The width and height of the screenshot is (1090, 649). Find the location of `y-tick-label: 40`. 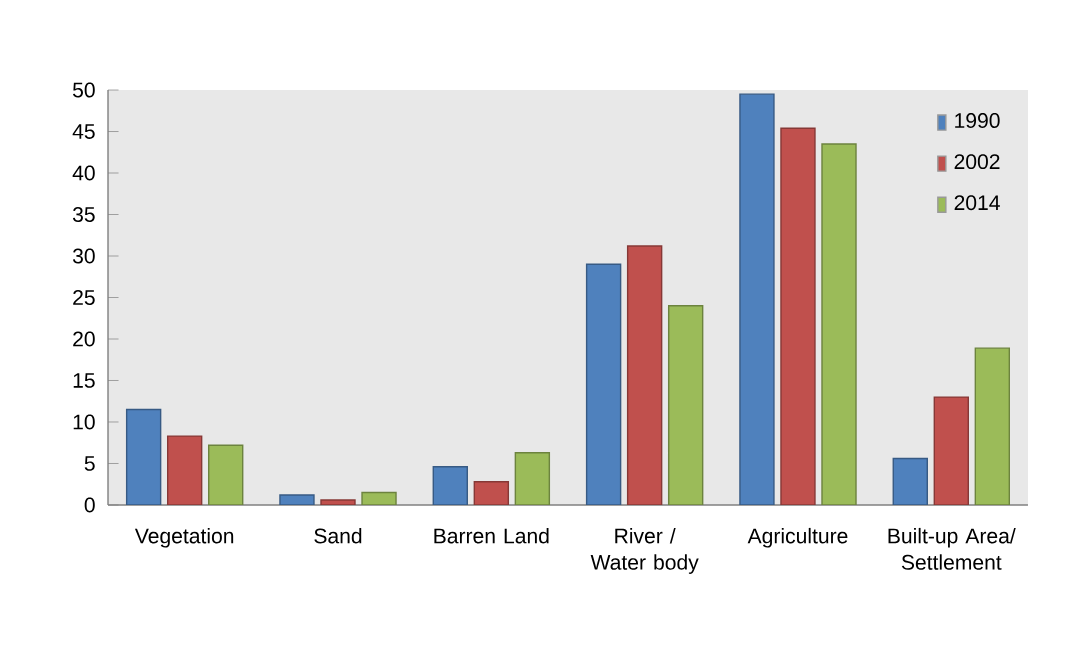

y-tick-label: 40 is located at coordinates (83, 173).